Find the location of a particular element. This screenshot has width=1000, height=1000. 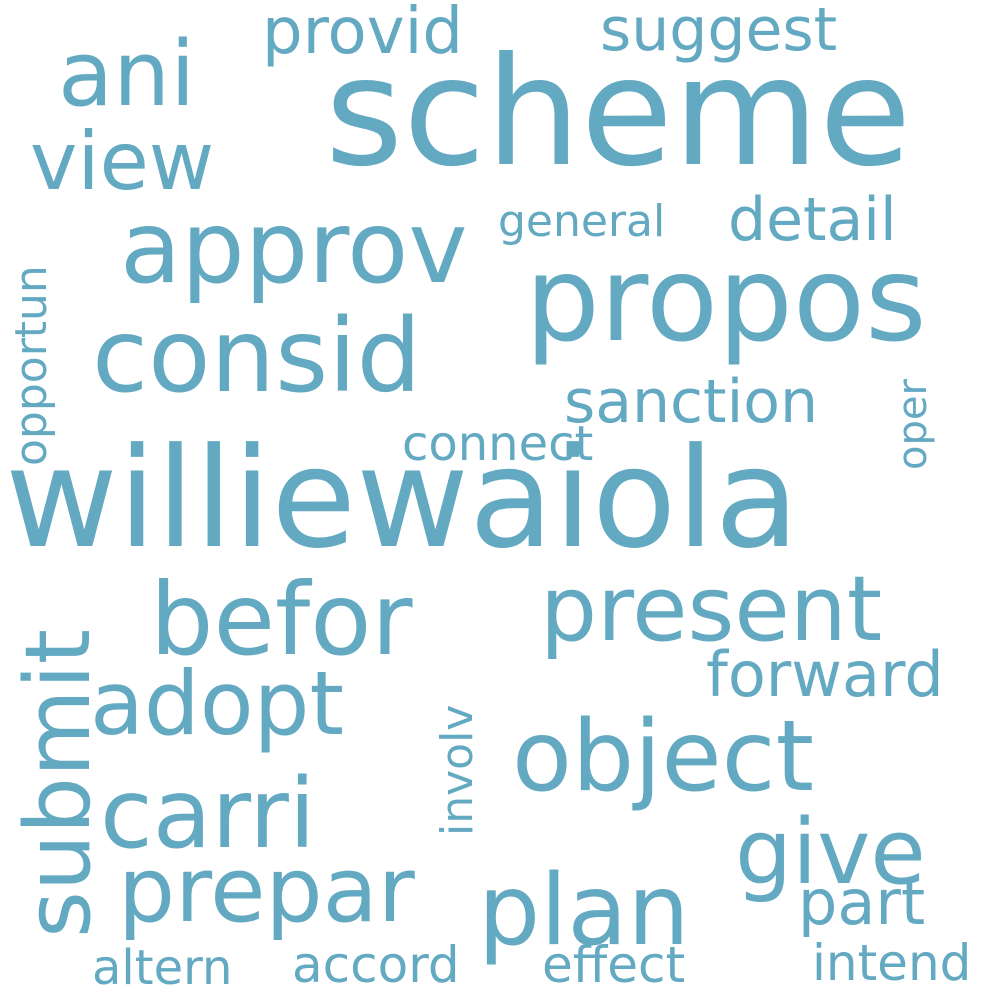

word-oper: oper is located at coordinates (913, 424).